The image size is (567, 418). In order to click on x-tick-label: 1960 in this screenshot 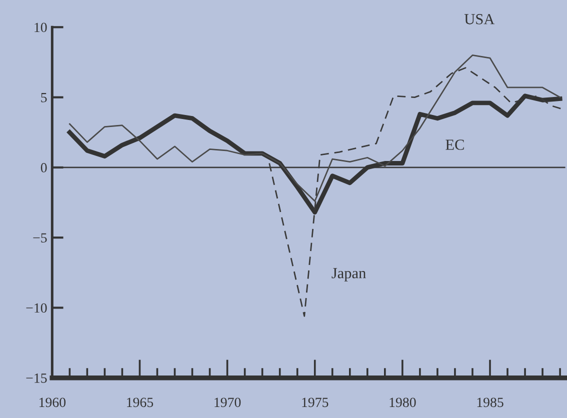, I will do `click(52, 403)`.